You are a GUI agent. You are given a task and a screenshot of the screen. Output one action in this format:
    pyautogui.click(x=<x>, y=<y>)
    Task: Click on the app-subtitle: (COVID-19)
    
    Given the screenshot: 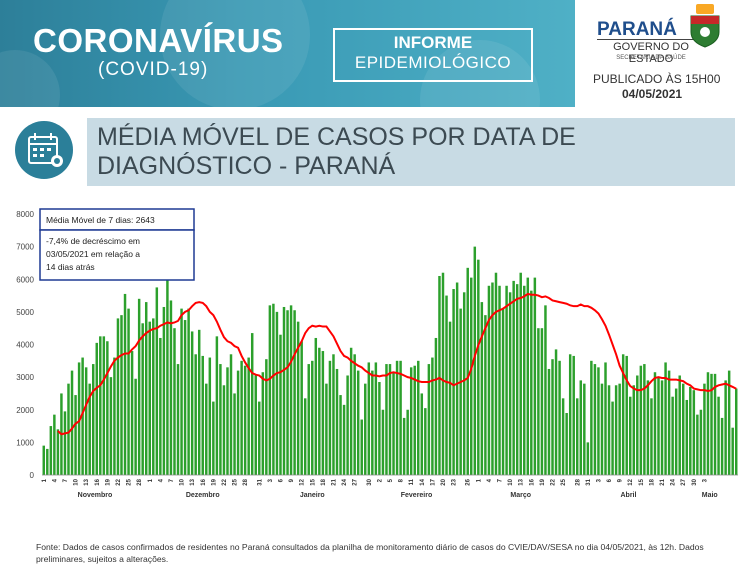 What is the action you would take?
    pyautogui.click(x=153, y=69)
    